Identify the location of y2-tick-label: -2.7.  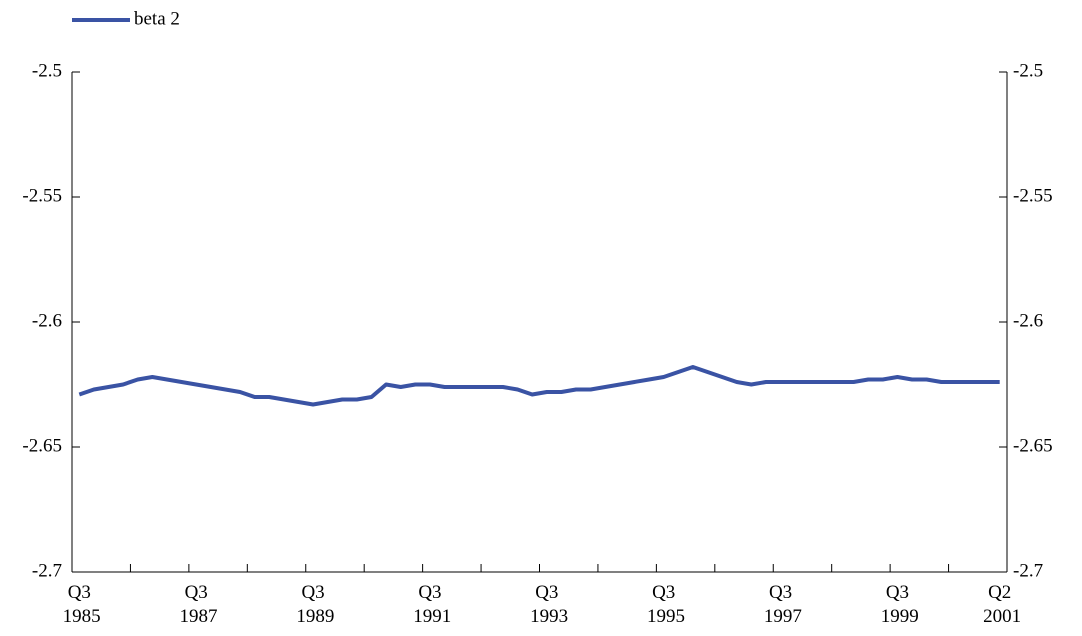
(1028, 570).